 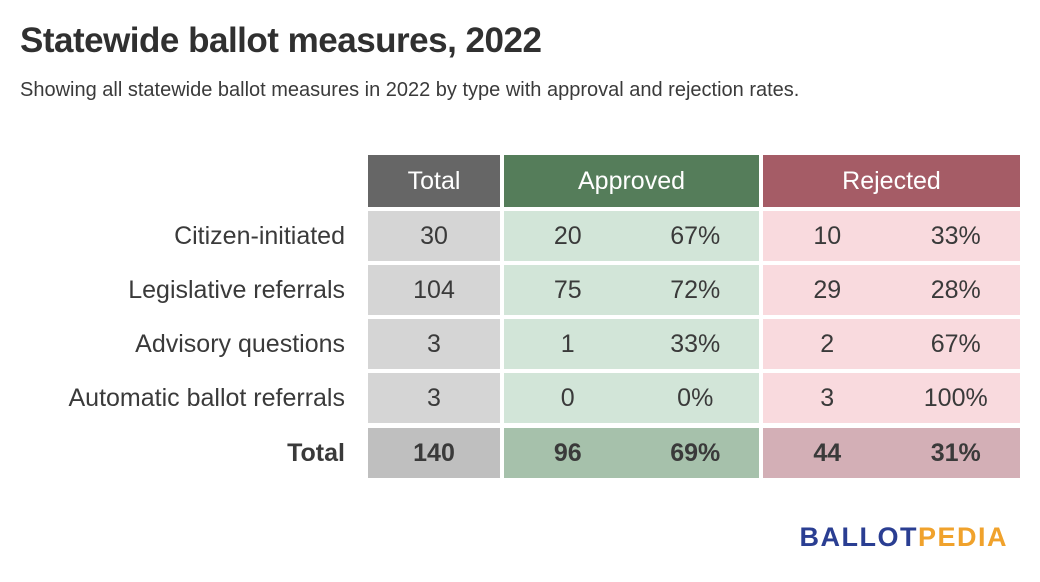 What do you see at coordinates (858, 537) in the screenshot?
I see `logo-text-ballot: BALLOT` at bounding box center [858, 537].